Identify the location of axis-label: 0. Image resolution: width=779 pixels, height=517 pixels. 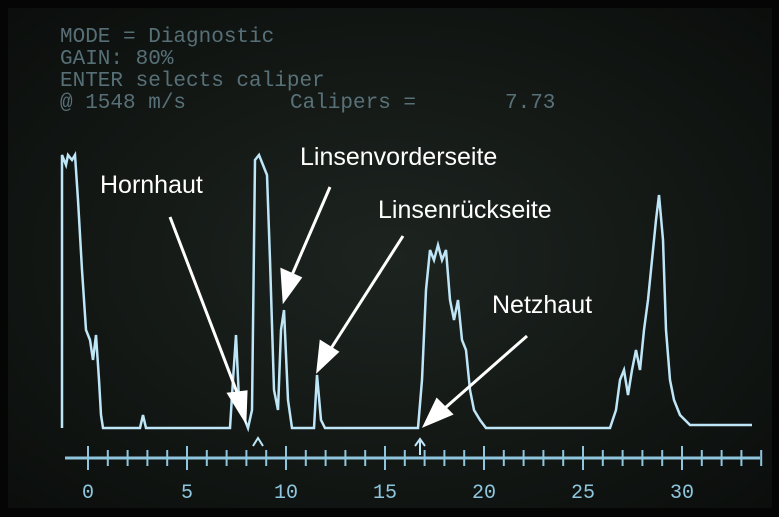
(88, 493).